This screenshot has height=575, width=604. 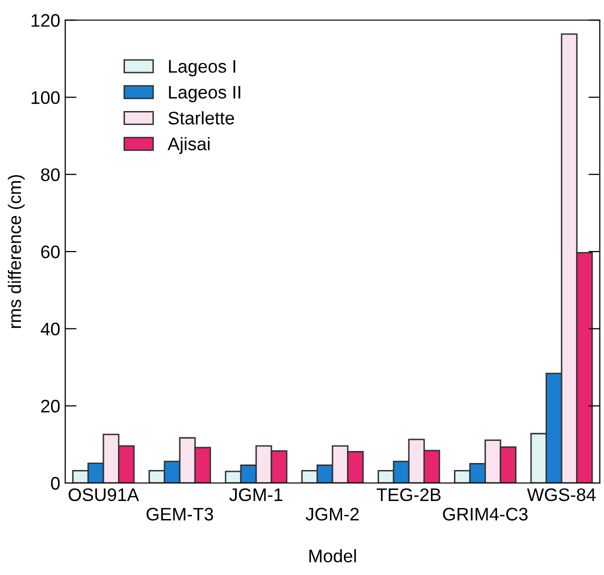 I want to click on legend-label: Starlette, so click(x=201, y=117).